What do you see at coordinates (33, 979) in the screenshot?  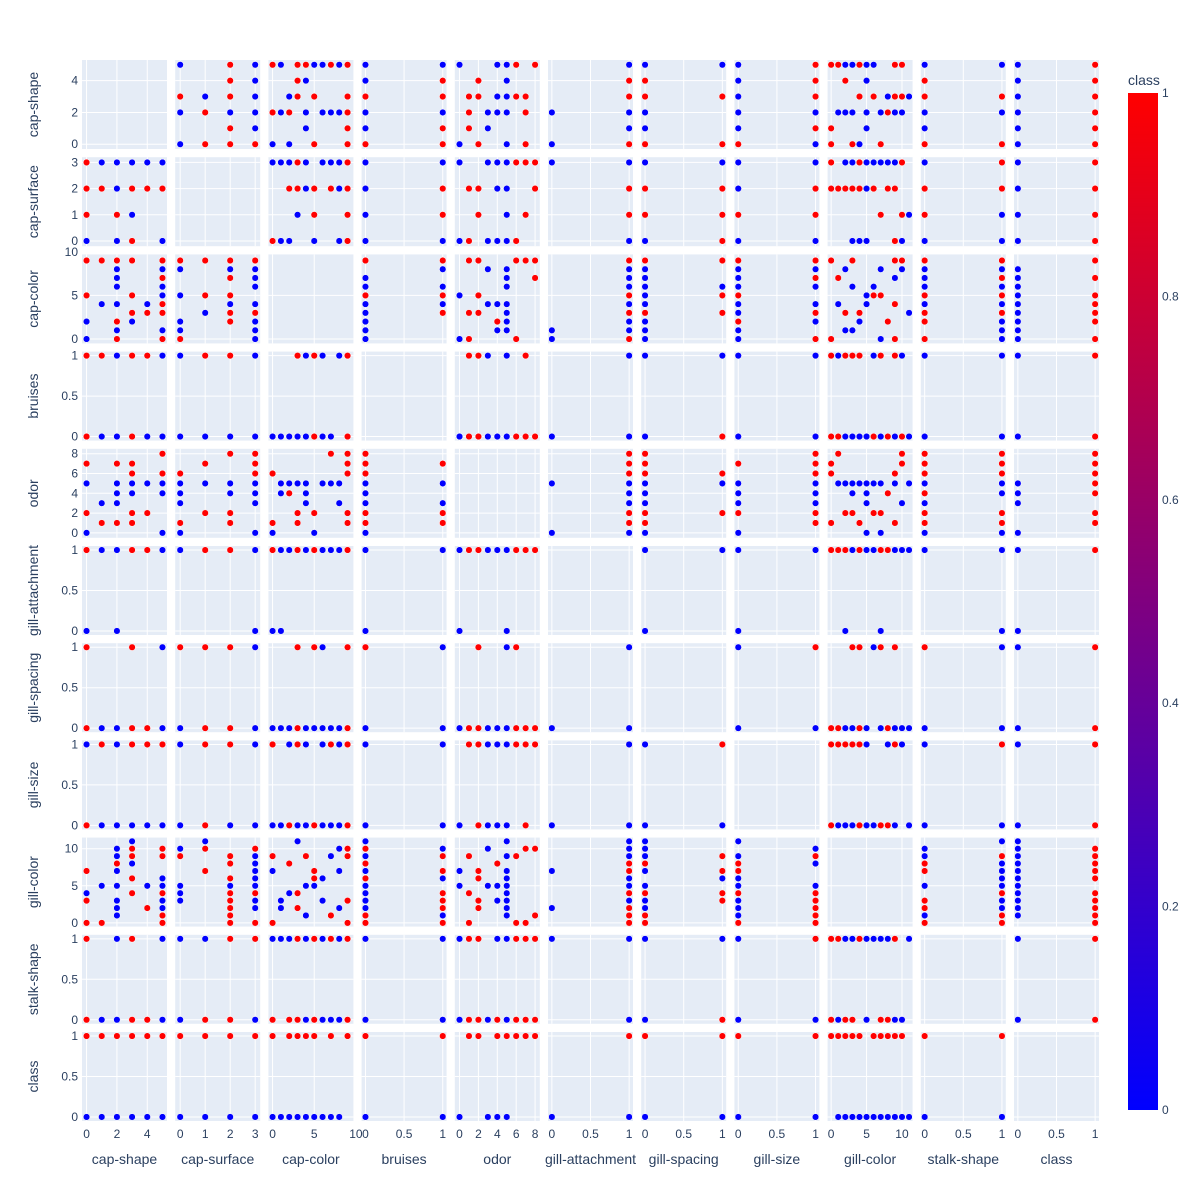 I see `y-axis-title: stalk-shape` at bounding box center [33, 979].